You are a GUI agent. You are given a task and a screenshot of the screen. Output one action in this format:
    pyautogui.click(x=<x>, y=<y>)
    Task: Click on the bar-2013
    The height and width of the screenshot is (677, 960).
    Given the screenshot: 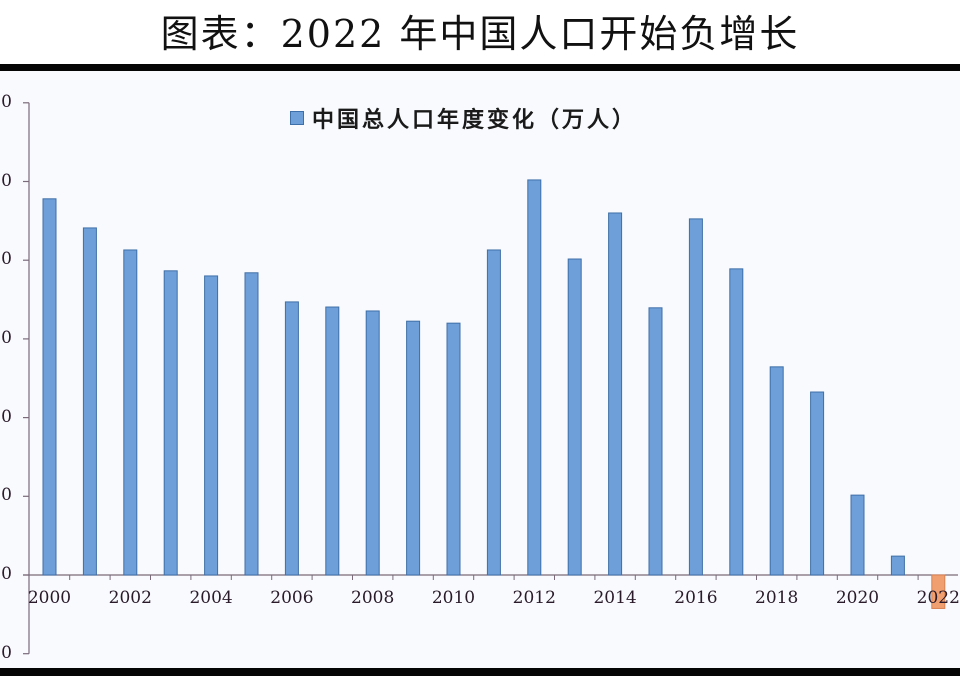 What is the action you would take?
    pyautogui.click(x=574, y=417)
    